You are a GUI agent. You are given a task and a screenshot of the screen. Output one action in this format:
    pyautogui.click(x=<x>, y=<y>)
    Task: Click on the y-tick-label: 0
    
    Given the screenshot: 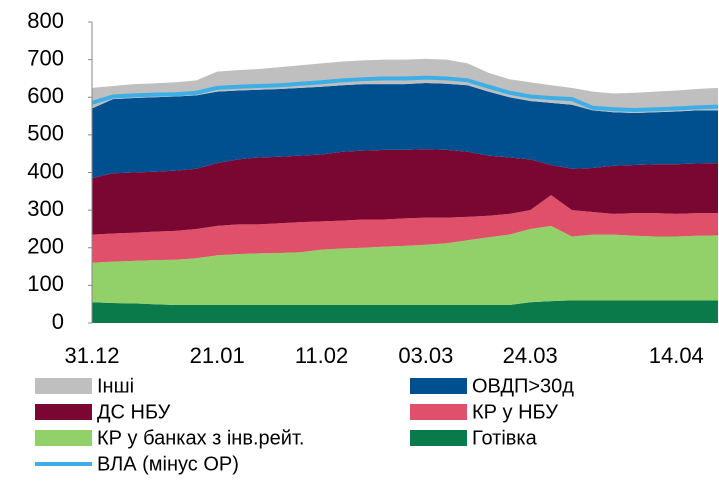 What is the action you would take?
    pyautogui.click(x=58, y=321)
    